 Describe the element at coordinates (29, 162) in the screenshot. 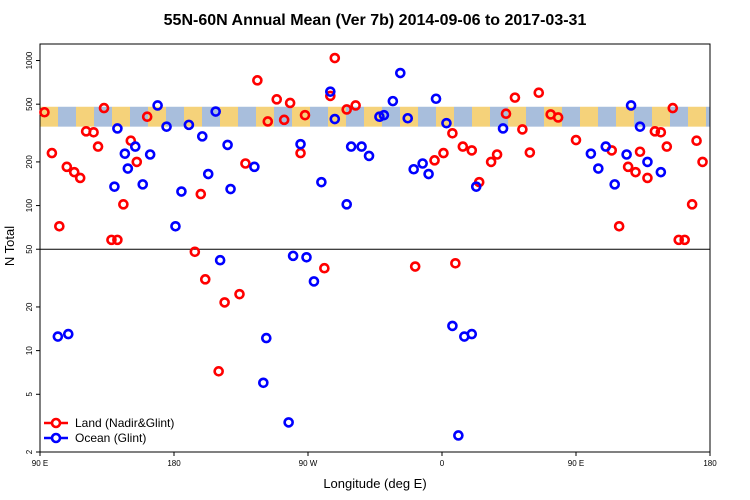

I see `y-tick-label: 200` at that location.